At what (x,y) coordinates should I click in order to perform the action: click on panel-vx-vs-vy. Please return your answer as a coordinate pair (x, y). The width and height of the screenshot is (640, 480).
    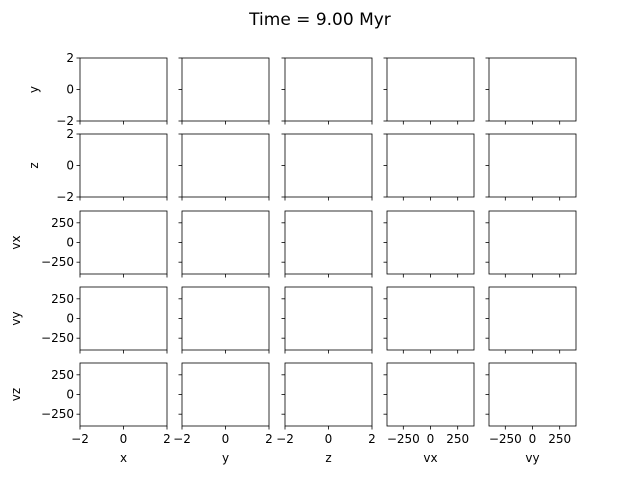
    Looking at the image, I should click on (531, 244).